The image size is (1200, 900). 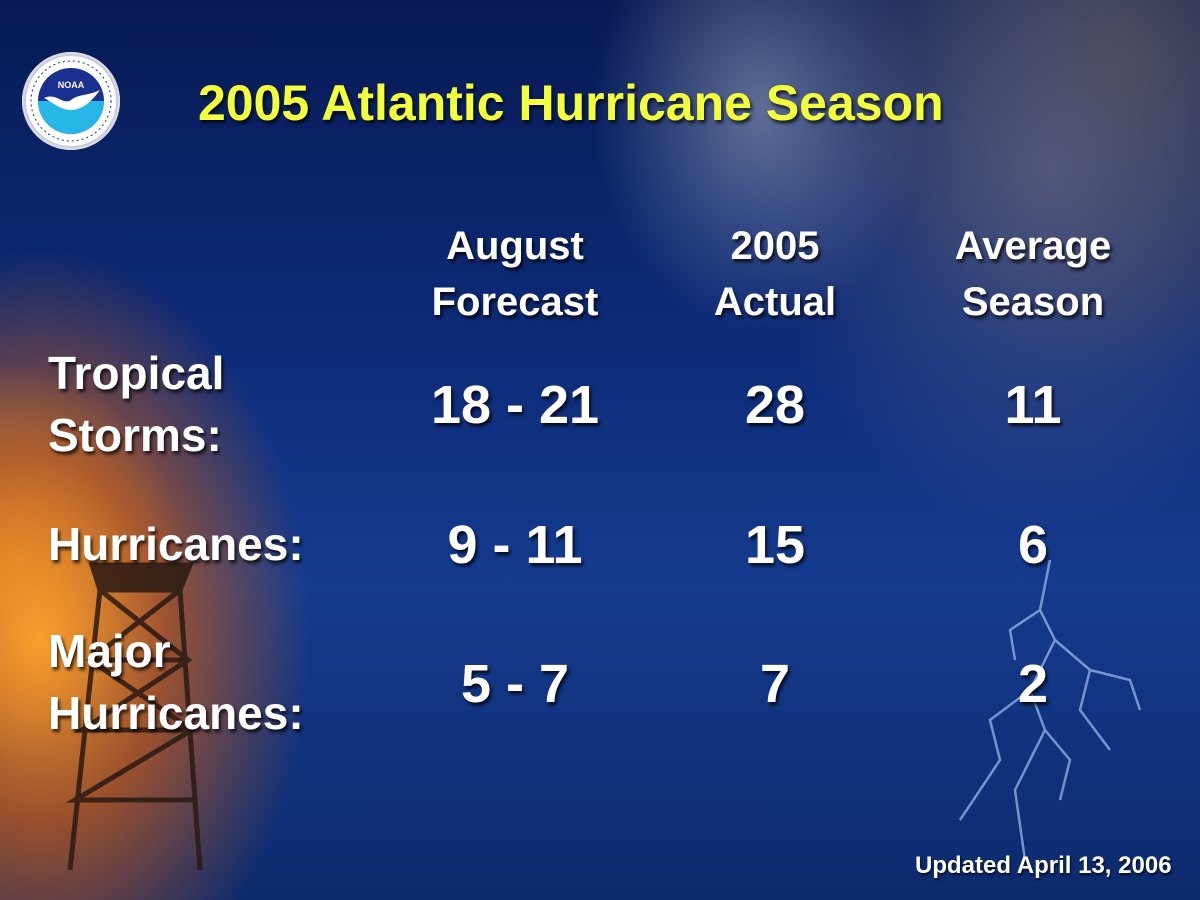 I want to click on row-label-tropical-storms: Tropical Storms:, so click(x=136, y=404).